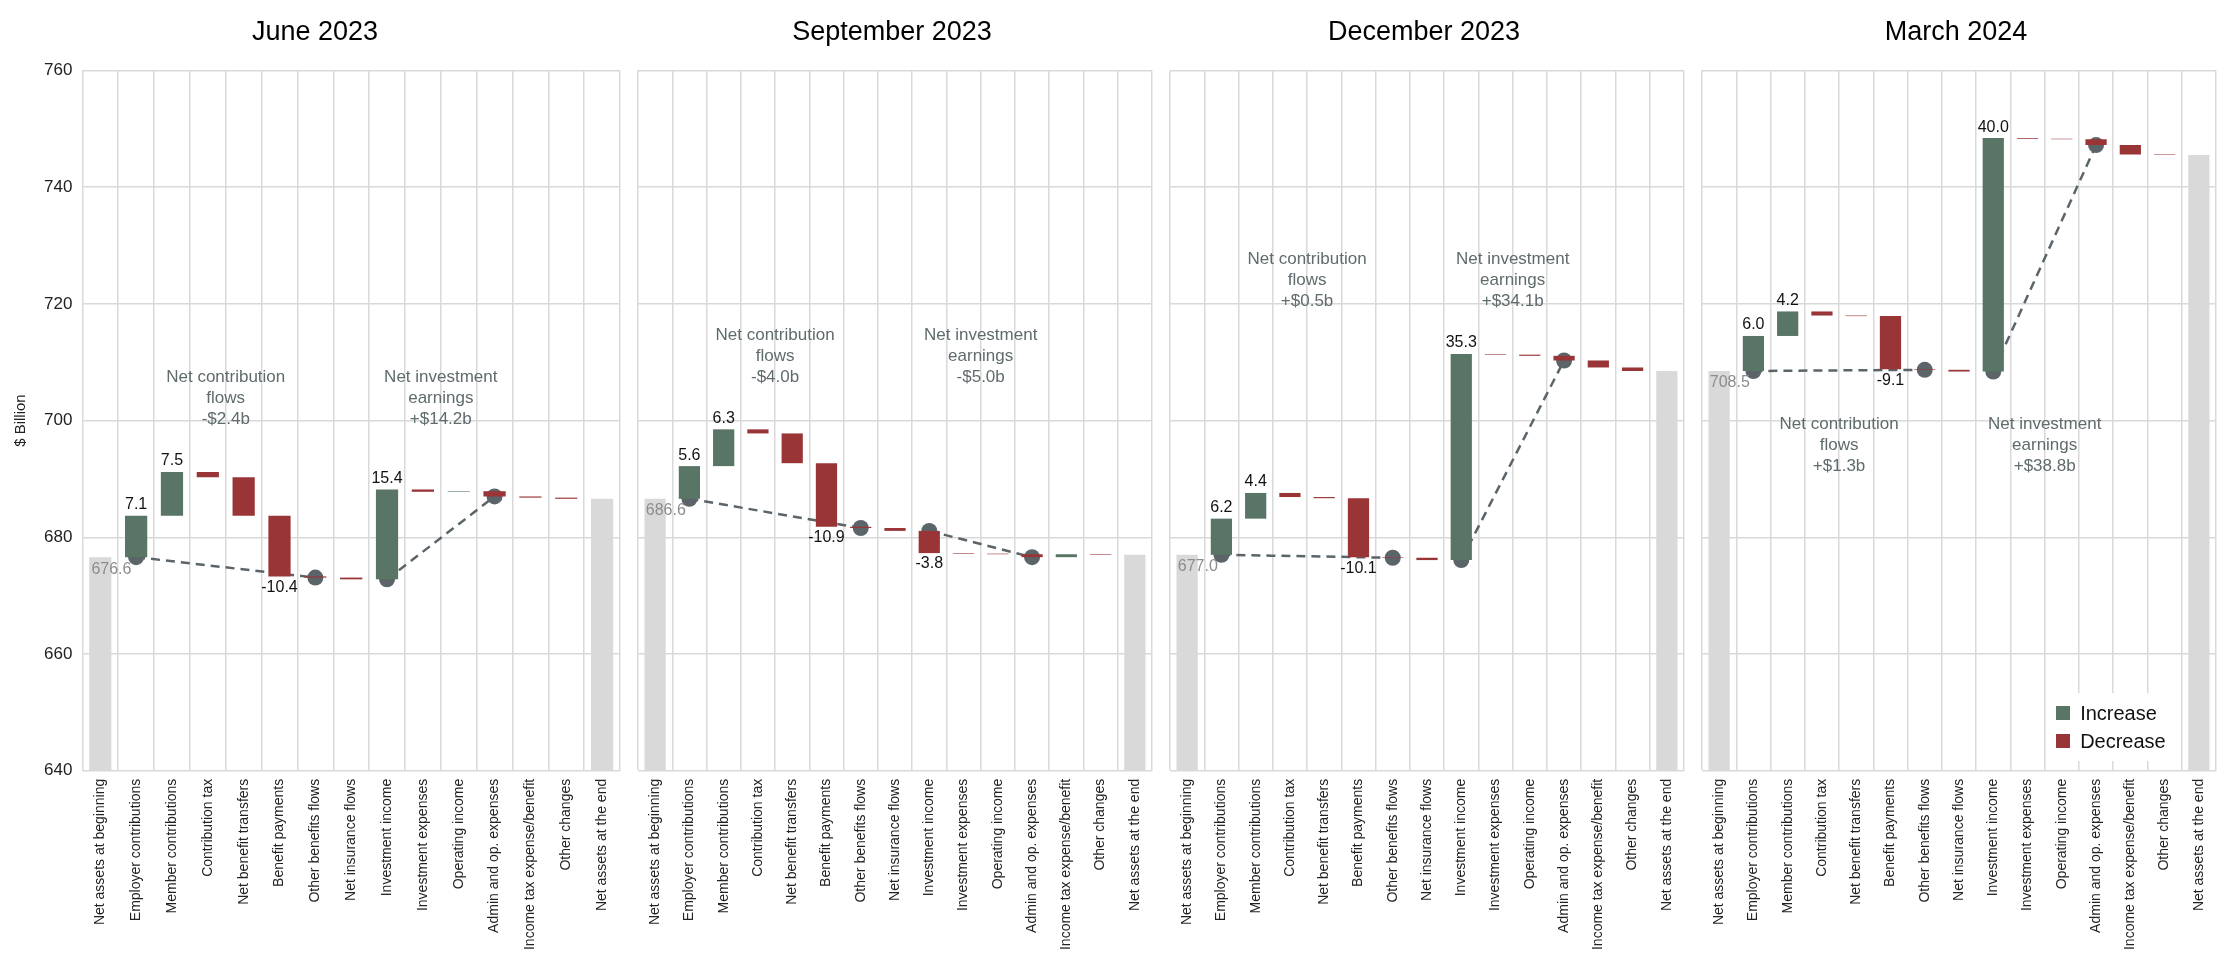 This screenshot has width=2232, height=976. What do you see at coordinates (1461, 342) in the screenshot?
I see `data-label: 35.3` at bounding box center [1461, 342].